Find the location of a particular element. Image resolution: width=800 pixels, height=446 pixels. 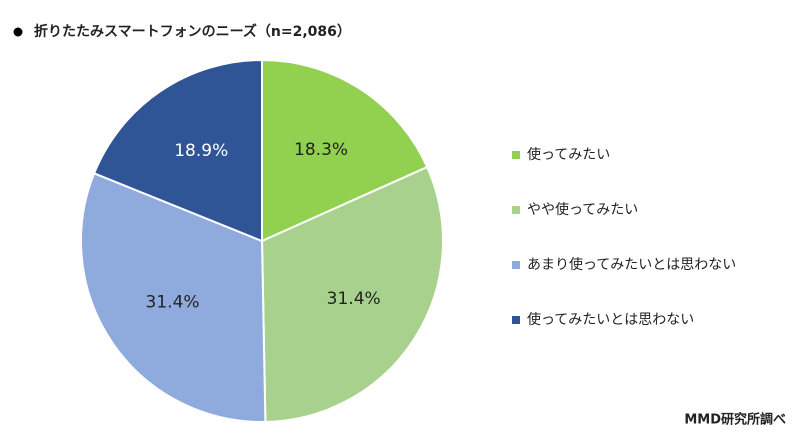

title-bullet is located at coordinates (18, 32).